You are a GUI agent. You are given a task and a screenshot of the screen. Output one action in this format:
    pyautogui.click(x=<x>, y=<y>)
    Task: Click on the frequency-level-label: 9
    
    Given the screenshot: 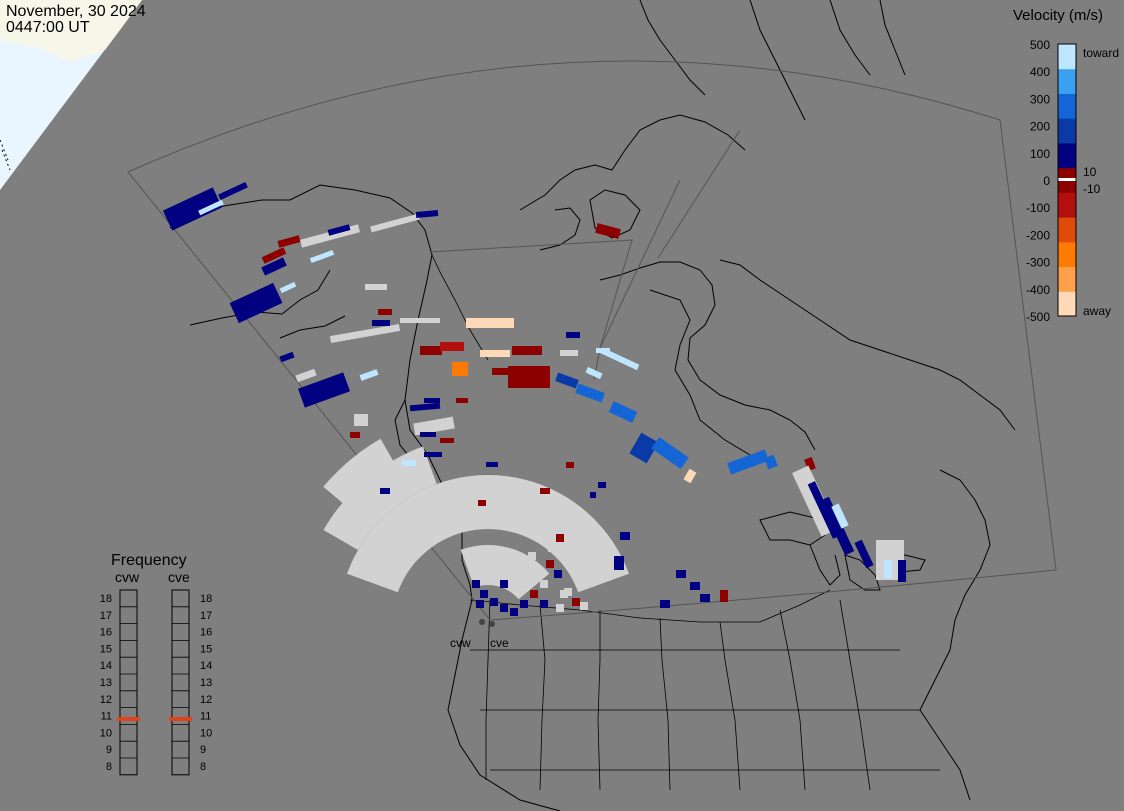 What is the action you would take?
    pyautogui.click(x=203, y=750)
    